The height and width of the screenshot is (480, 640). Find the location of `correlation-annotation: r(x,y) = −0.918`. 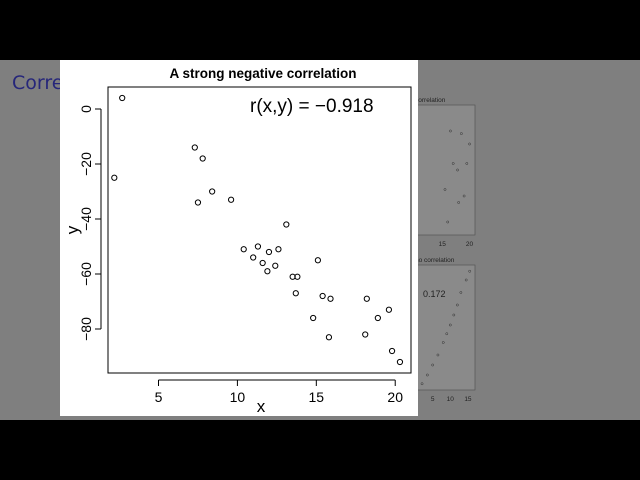

correlation-annotation: r(x,y) = −0.918 is located at coordinates (312, 106).